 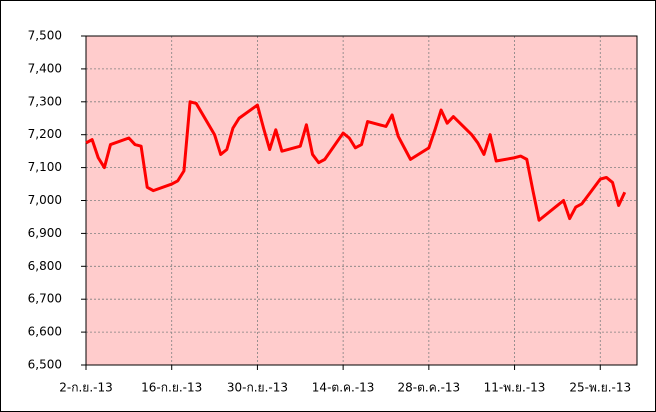 What do you see at coordinates (45, 200) in the screenshot?
I see `y-tick-label: 7,000` at bounding box center [45, 200].